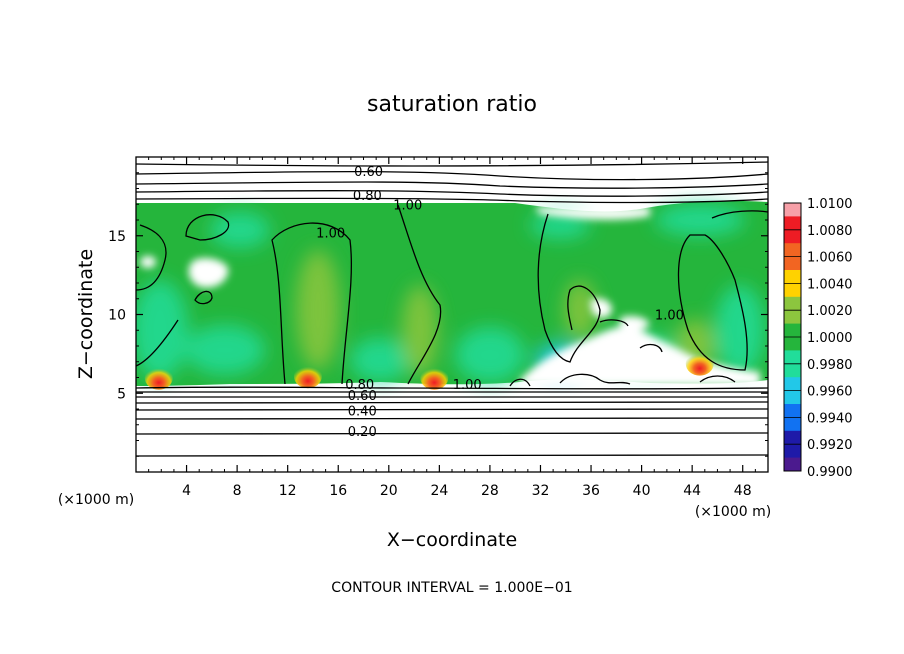 The height and width of the screenshot is (654, 904). What do you see at coordinates (541, 491) in the screenshot?
I see `x-tick-label-32: 32` at bounding box center [541, 491].